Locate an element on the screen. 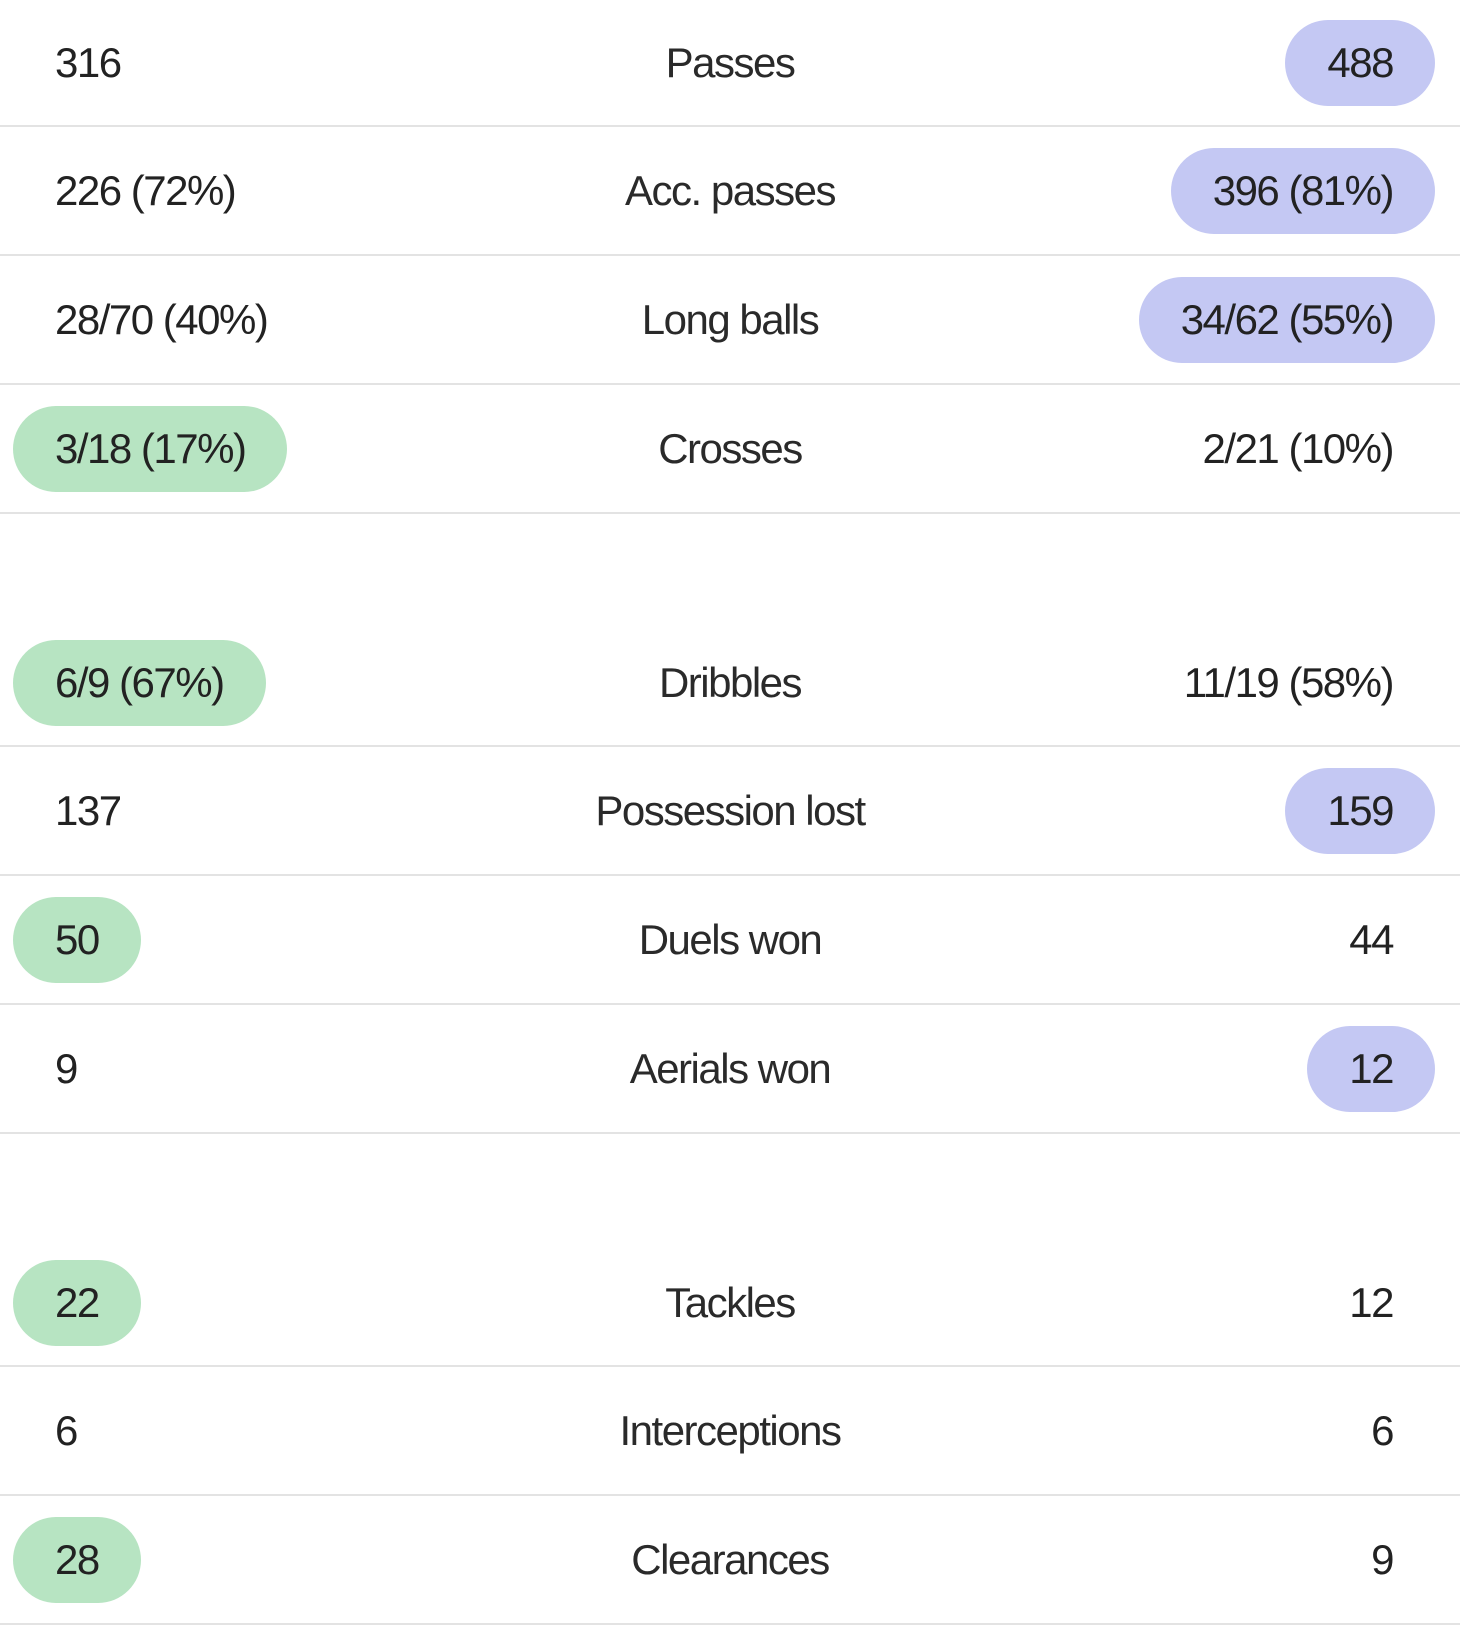  home-value-cell: 6 is located at coordinates (66, 1430).